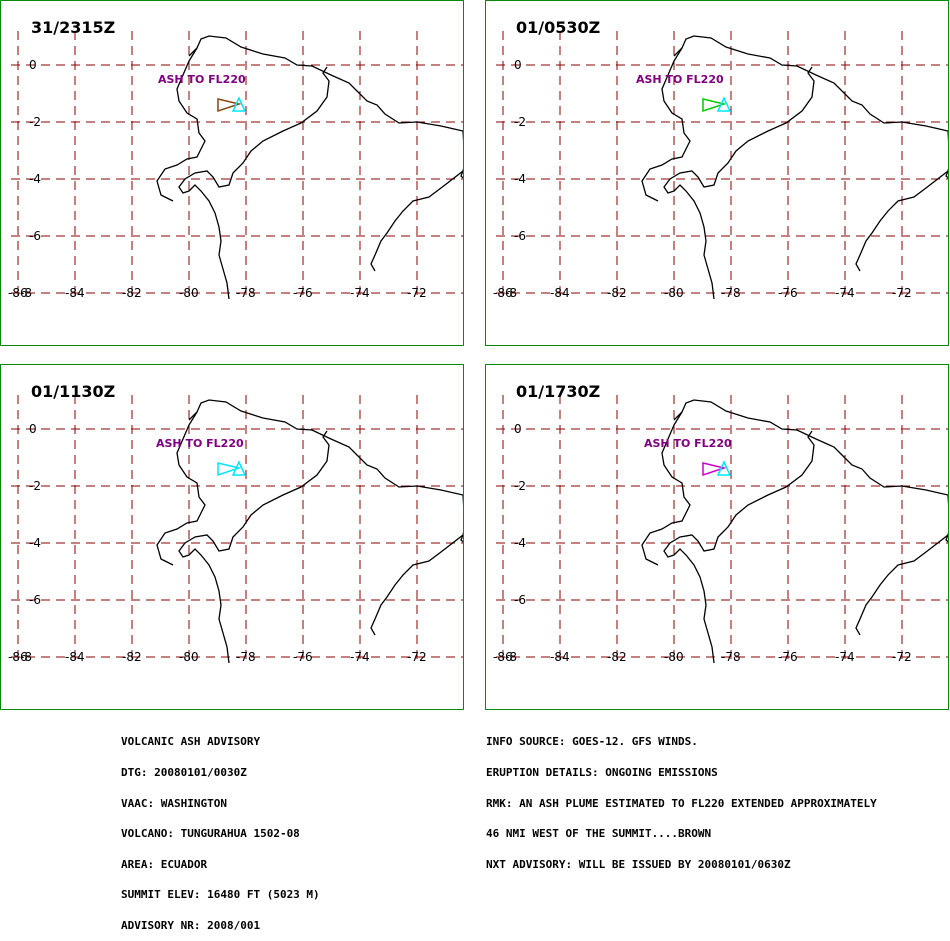 The width and height of the screenshot is (950, 941). I want to click on advisory-line: DTG: 20080101/0030Z, so click(184, 772).